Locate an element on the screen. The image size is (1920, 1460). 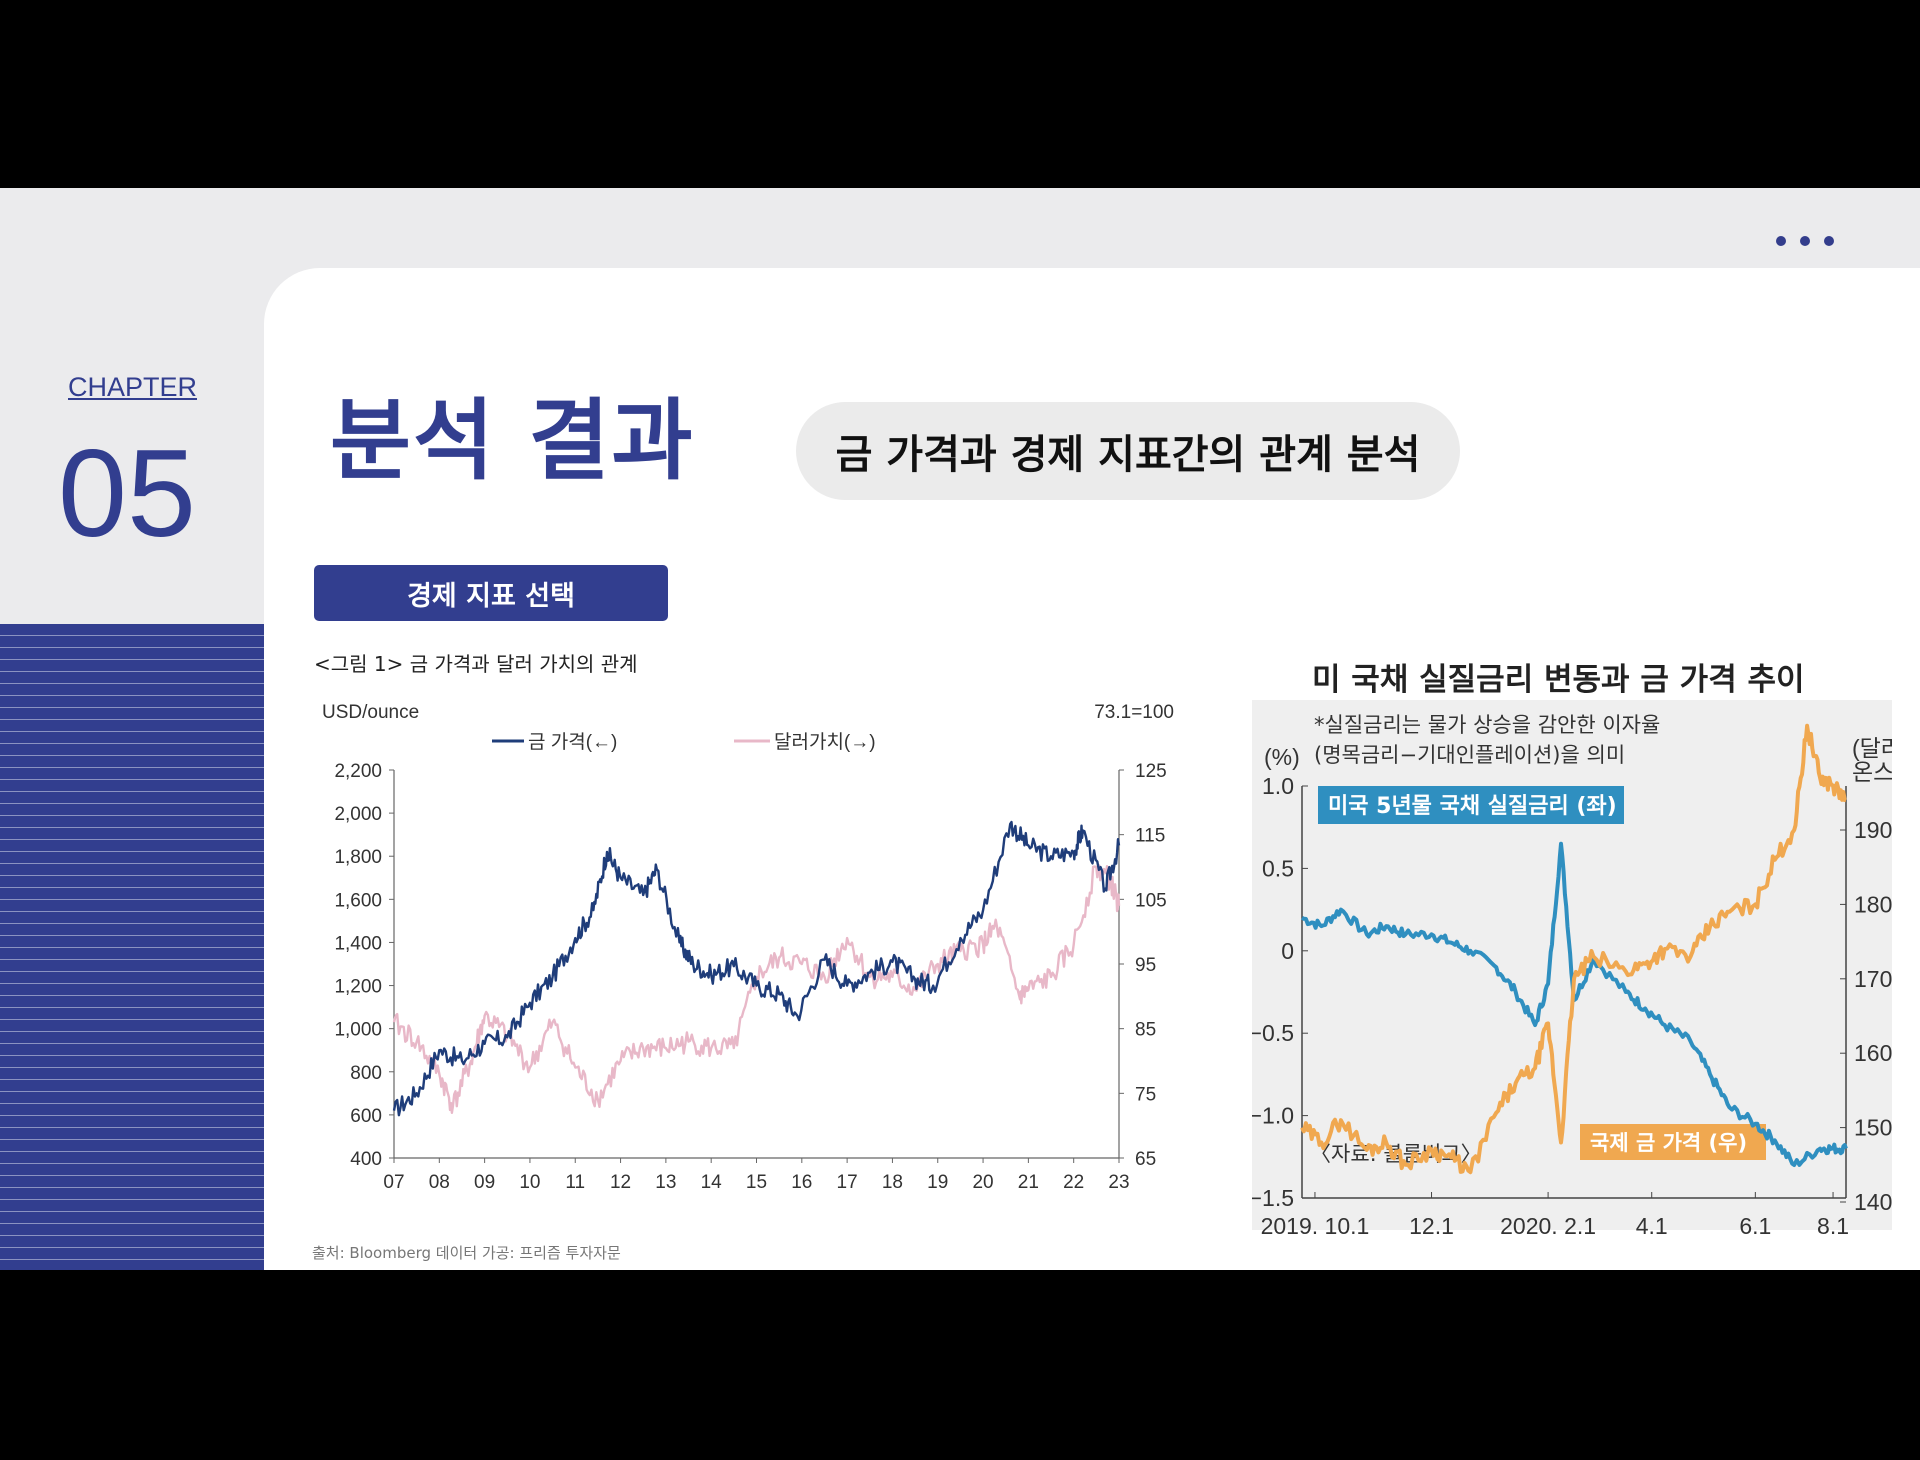
subtitle-pill: 금 가격과 경제 지표간의 관계 분석 is located at coordinates (1128, 451).